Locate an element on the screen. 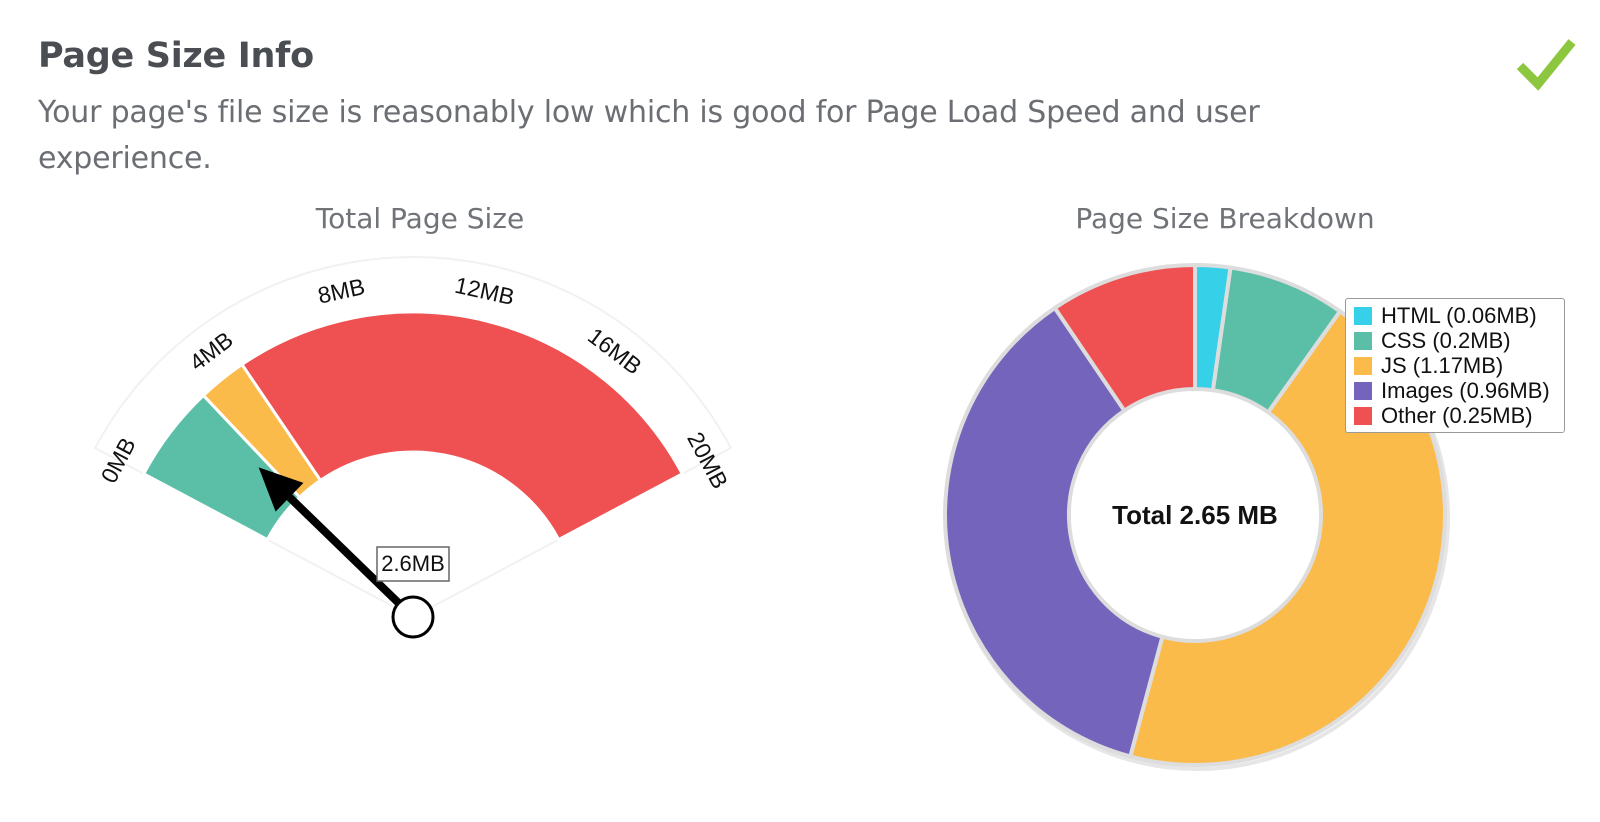 This screenshot has height=822, width=1600. svg-text: 2.6MB is located at coordinates (413, 563).